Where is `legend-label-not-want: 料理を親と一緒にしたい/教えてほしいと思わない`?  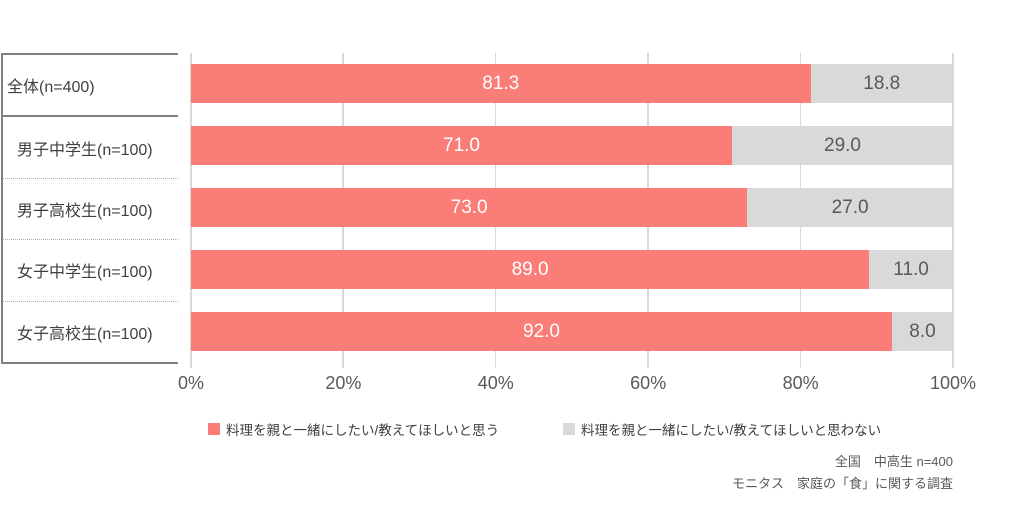
legend-label-not-want: 料理を親と一緒にしたい/教えてほしいと思わない is located at coordinates (731, 430).